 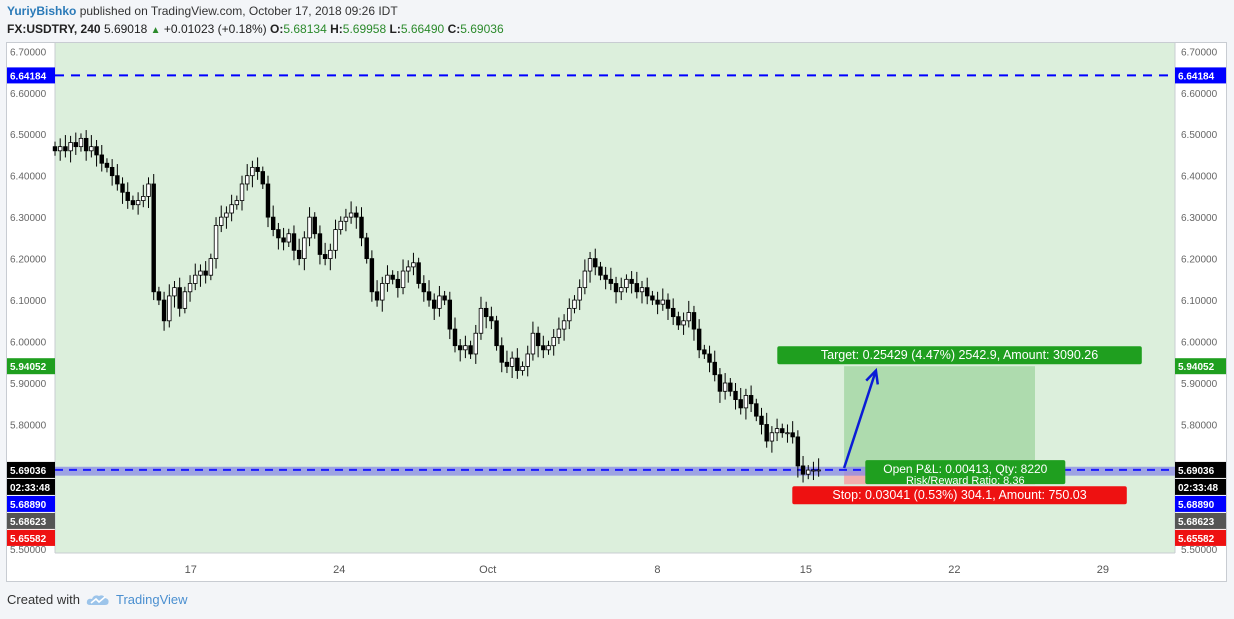 I want to click on up-arrow-icon: ▲, so click(x=155, y=30).